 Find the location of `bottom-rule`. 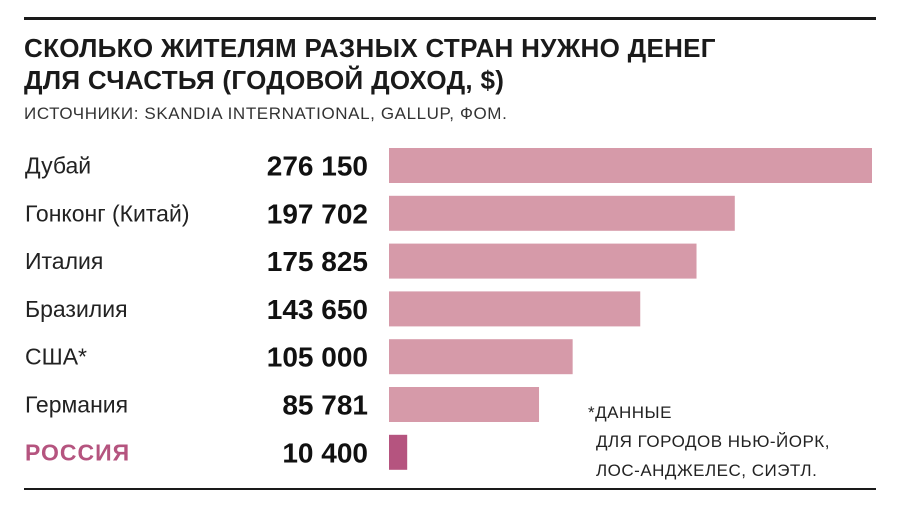

bottom-rule is located at coordinates (450, 489).